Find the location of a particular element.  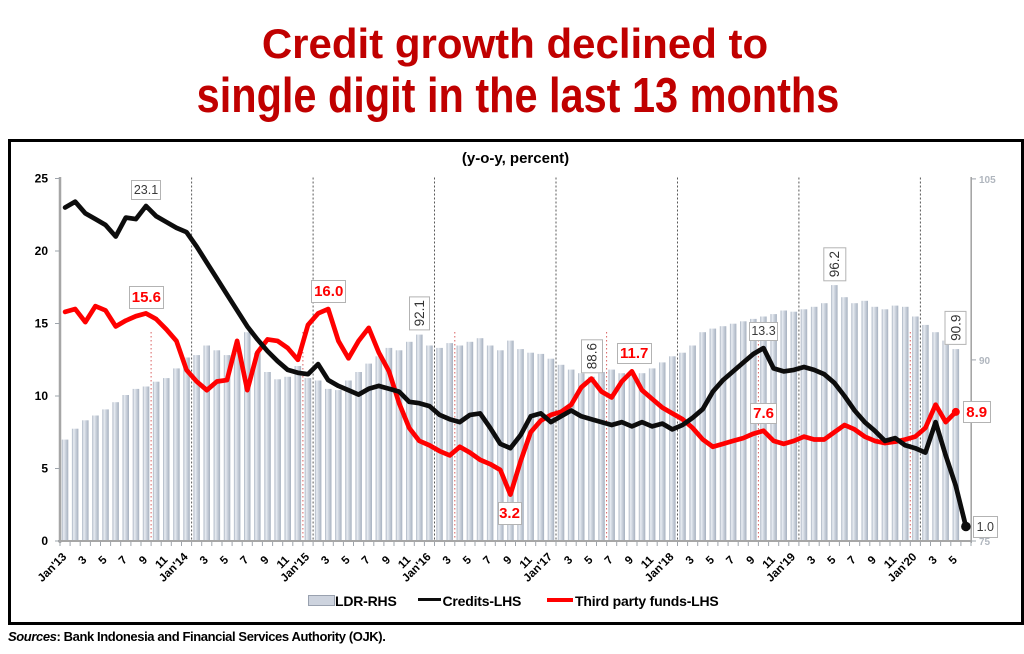

svg-text: Jan'13 is located at coordinates (52, 567).